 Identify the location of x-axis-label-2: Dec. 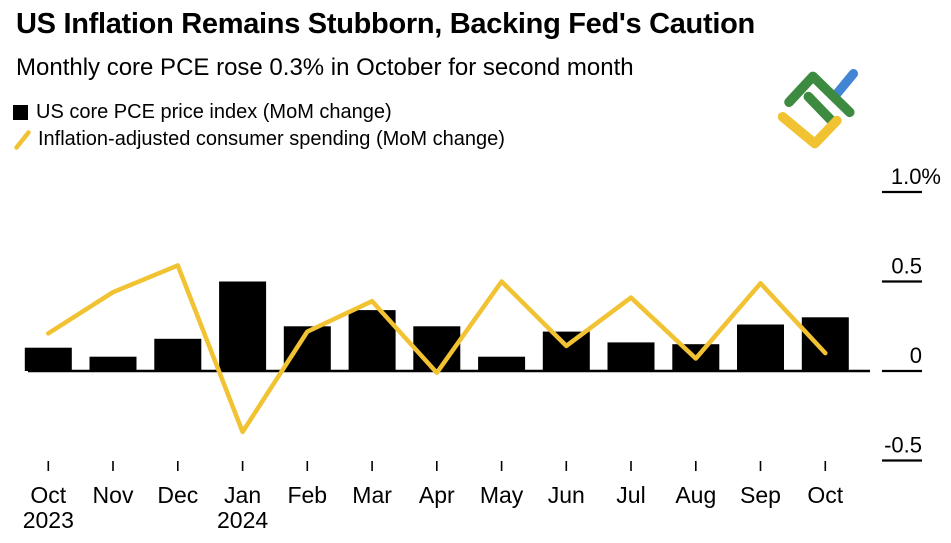
(177, 495).